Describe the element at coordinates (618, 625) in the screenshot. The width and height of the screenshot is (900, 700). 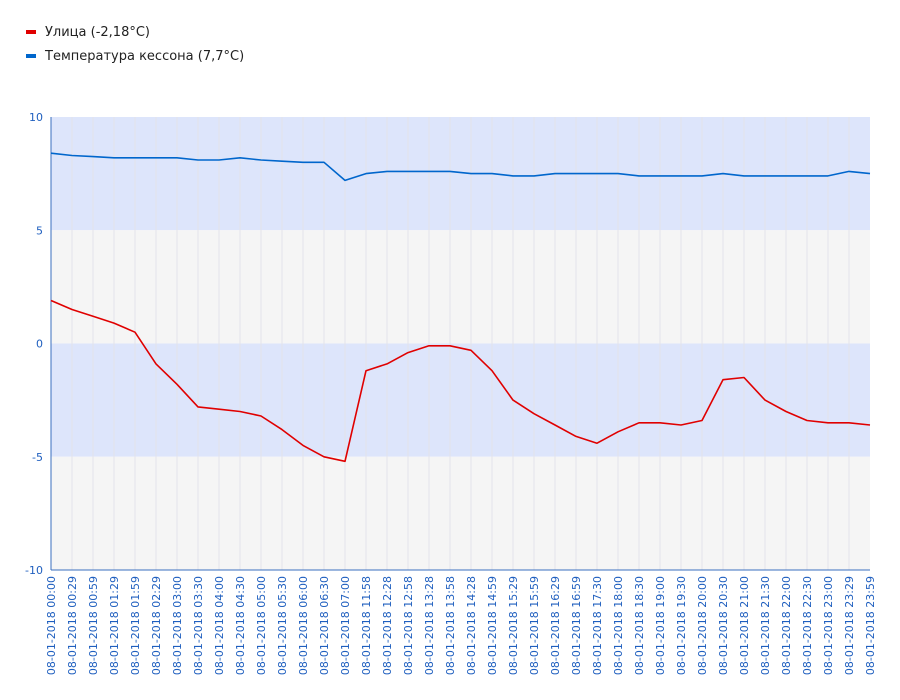
I see `x-tick-label: 08-01-2018 18:00` at that location.